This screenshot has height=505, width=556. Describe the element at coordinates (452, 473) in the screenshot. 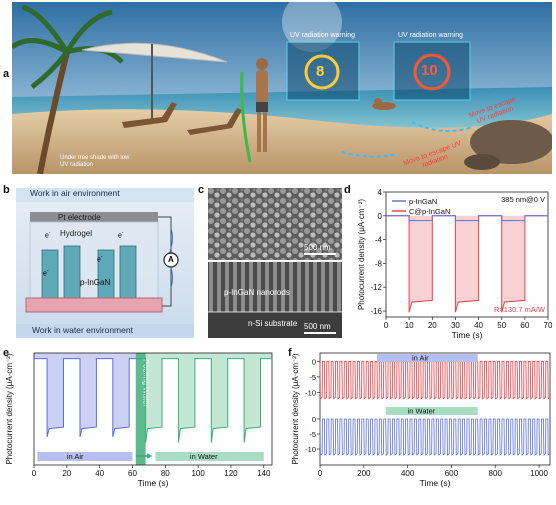

I see `chart-f-x-tick-label: 600` at that location.